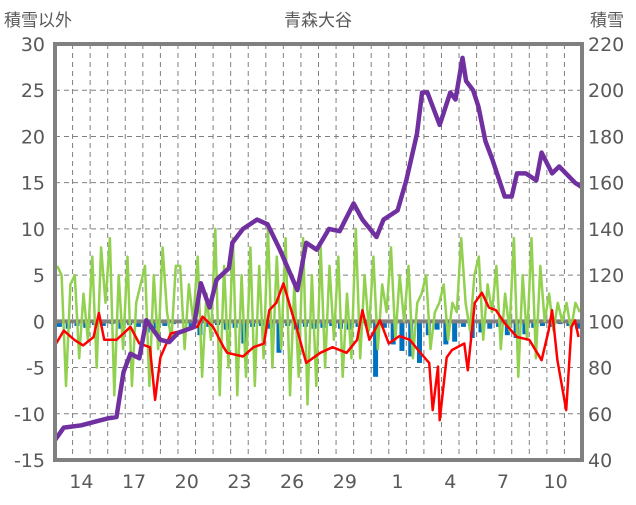 Image resolution: width=636 pixels, height=505 pixels. I want to click on x-tick-label: 26, so click(292, 482).